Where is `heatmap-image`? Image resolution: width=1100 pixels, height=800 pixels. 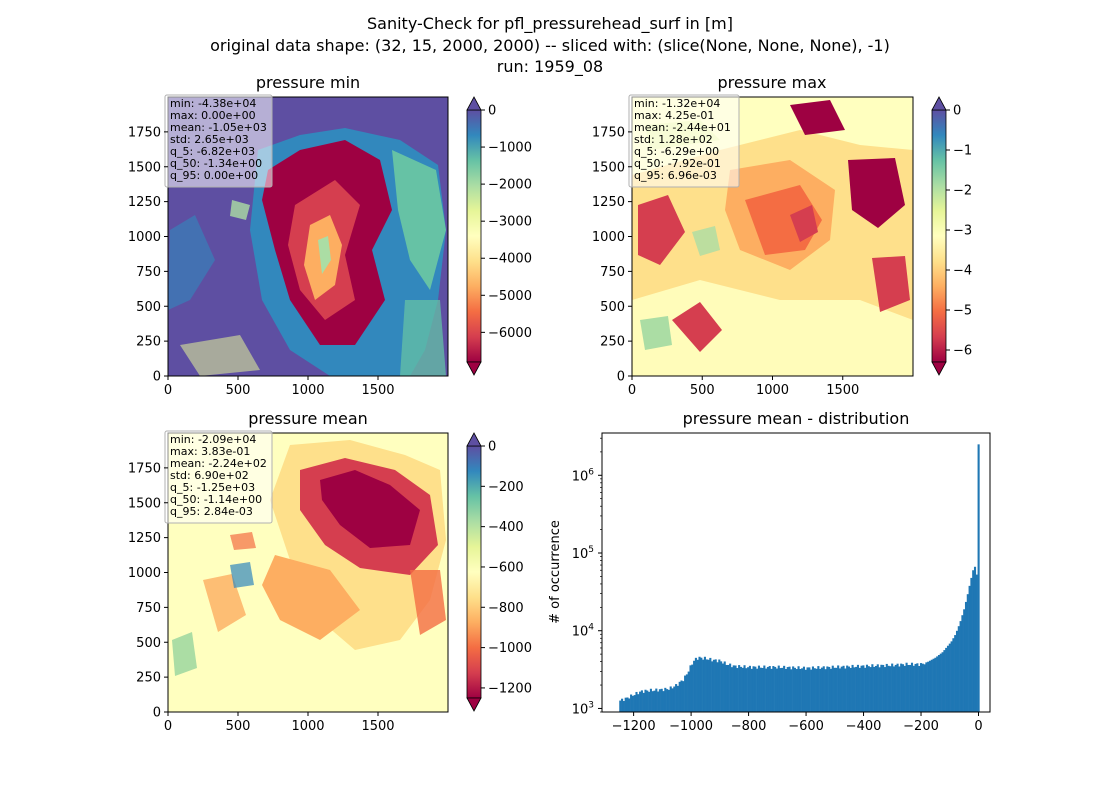
heatmap-image is located at coordinates (772, 236).